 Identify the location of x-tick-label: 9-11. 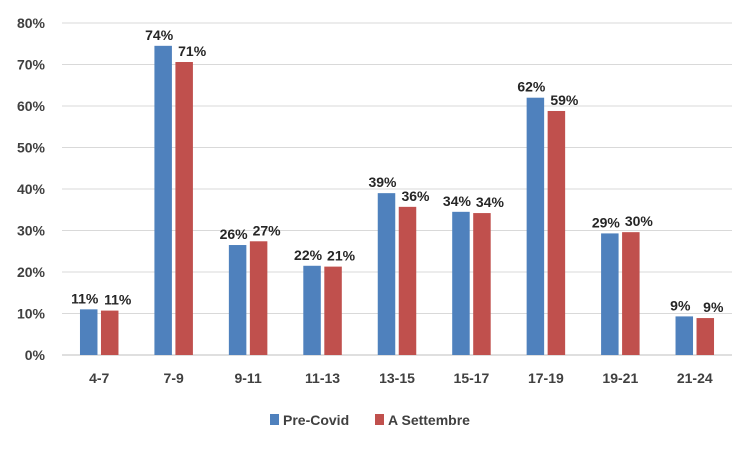
(247, 378).